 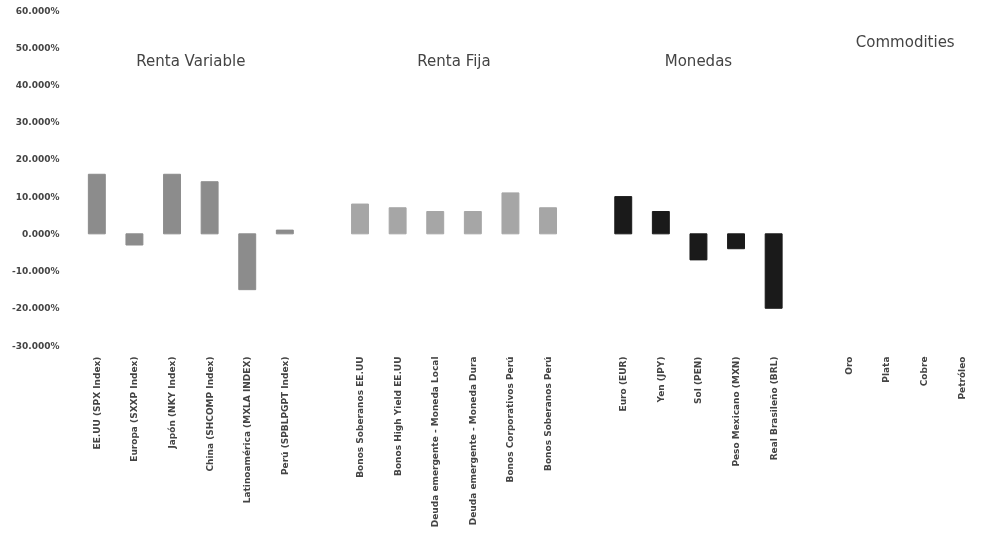 I want to click on x-tick-label: Plata, so click(x=886, y=369).